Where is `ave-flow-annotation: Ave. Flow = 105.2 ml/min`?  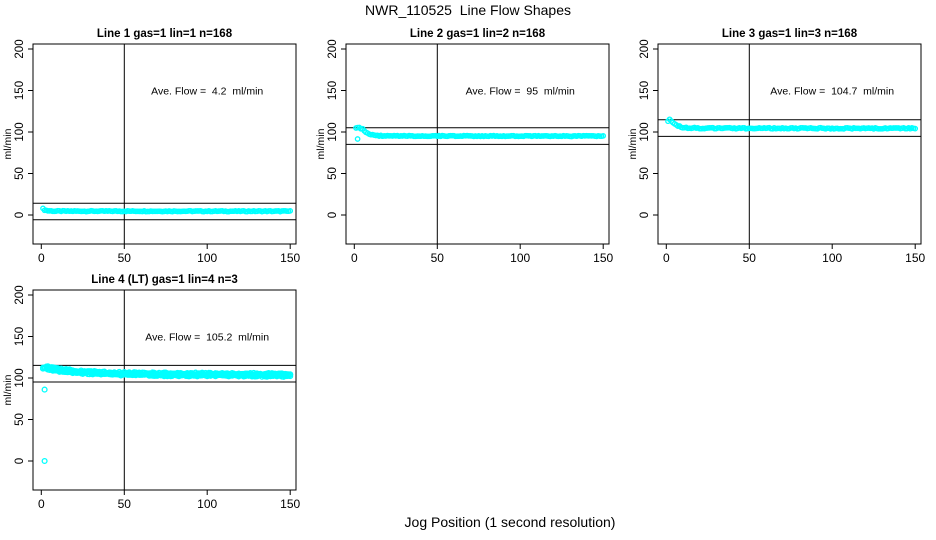 ave-flow-annotation: Ave. Flow = 105.2 ml/min is located at coordinates (207, 338).